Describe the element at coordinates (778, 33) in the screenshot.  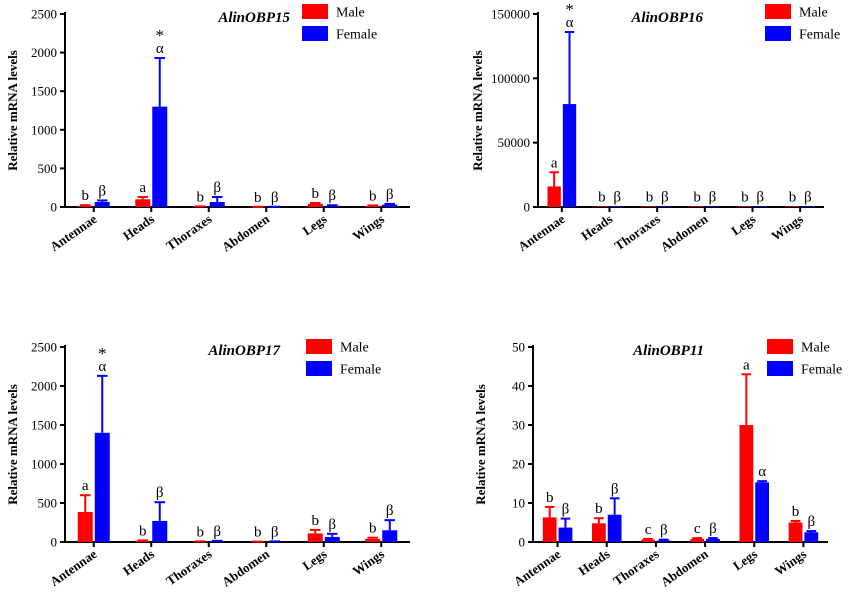
I see `legend-swatch-female` at that location.